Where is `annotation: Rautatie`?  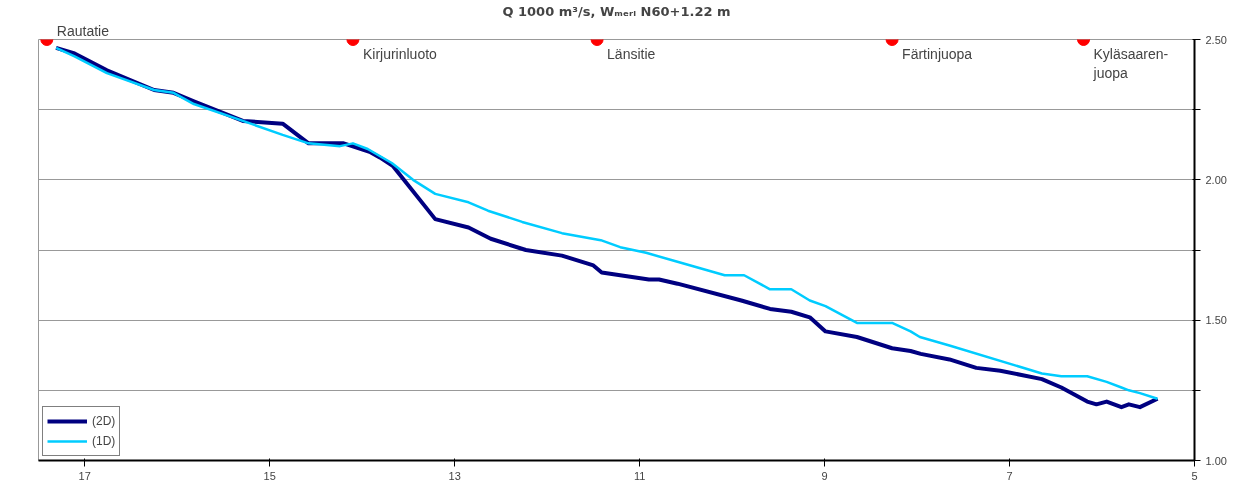
annotation: Rautatie is located at coordinates (83, 30).